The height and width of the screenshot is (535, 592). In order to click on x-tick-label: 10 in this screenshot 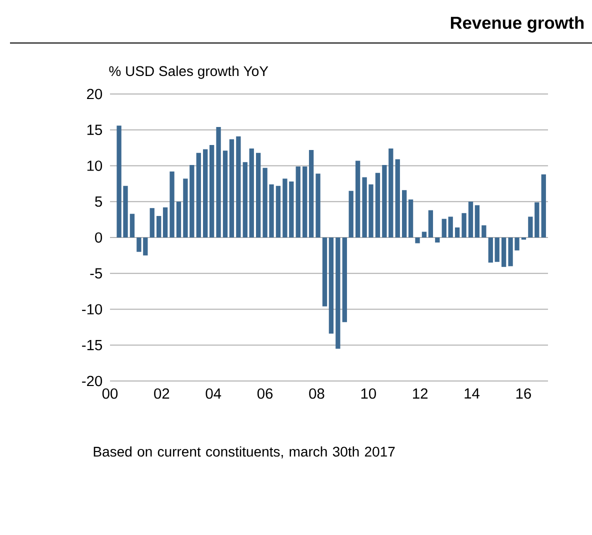, I will do `click(368, 393)`.